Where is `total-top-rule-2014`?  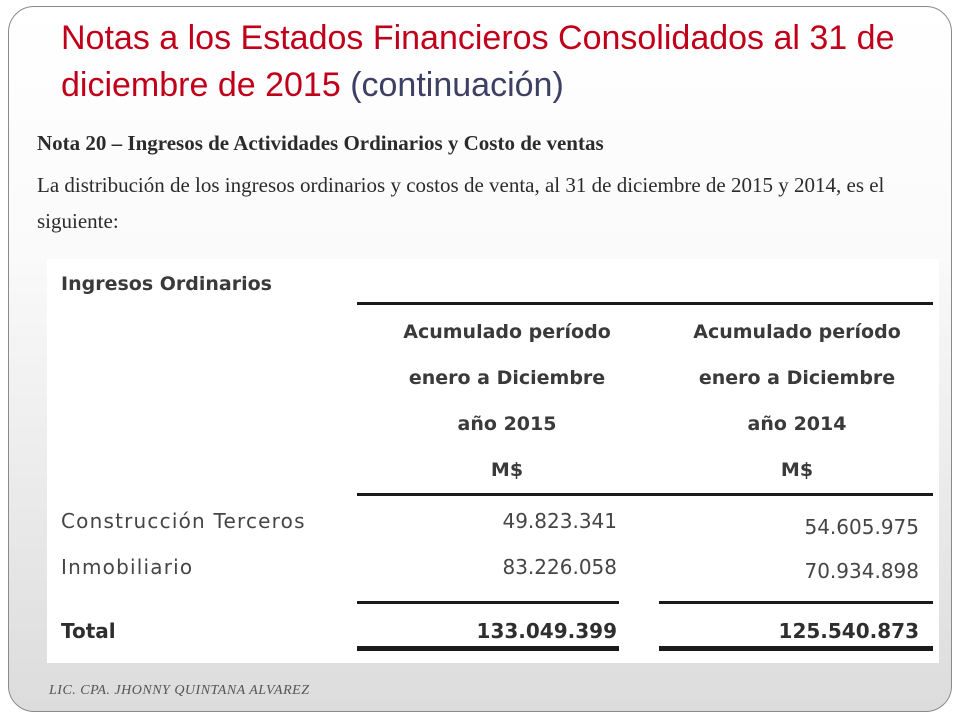 total-top-rule-2014 is located at coordinates (796, 602).